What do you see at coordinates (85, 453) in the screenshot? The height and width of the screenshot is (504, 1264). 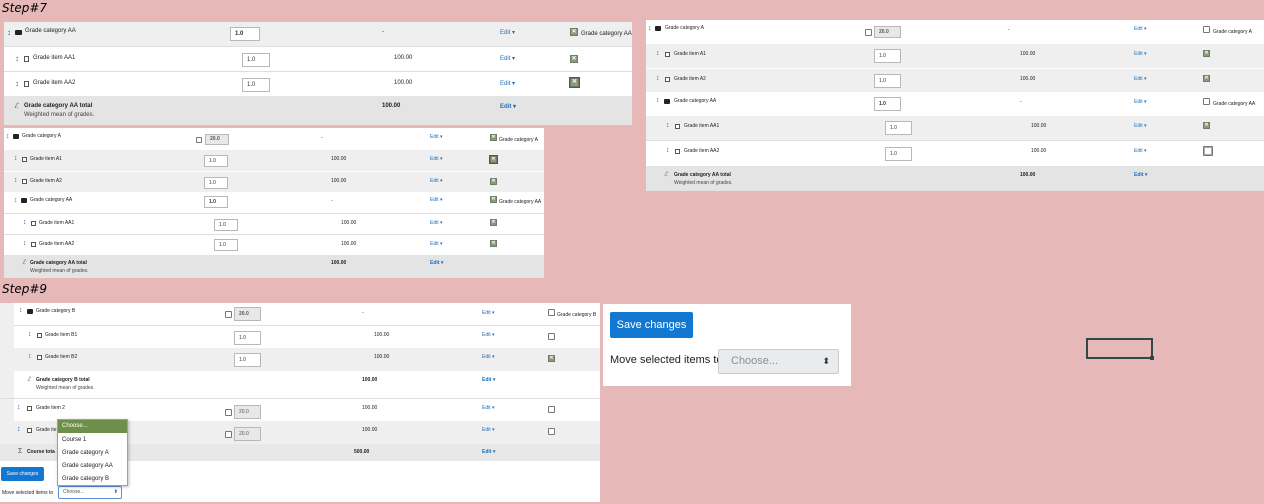 I see `dropdown-option: Grade category A` at bounding box center [85, 453].